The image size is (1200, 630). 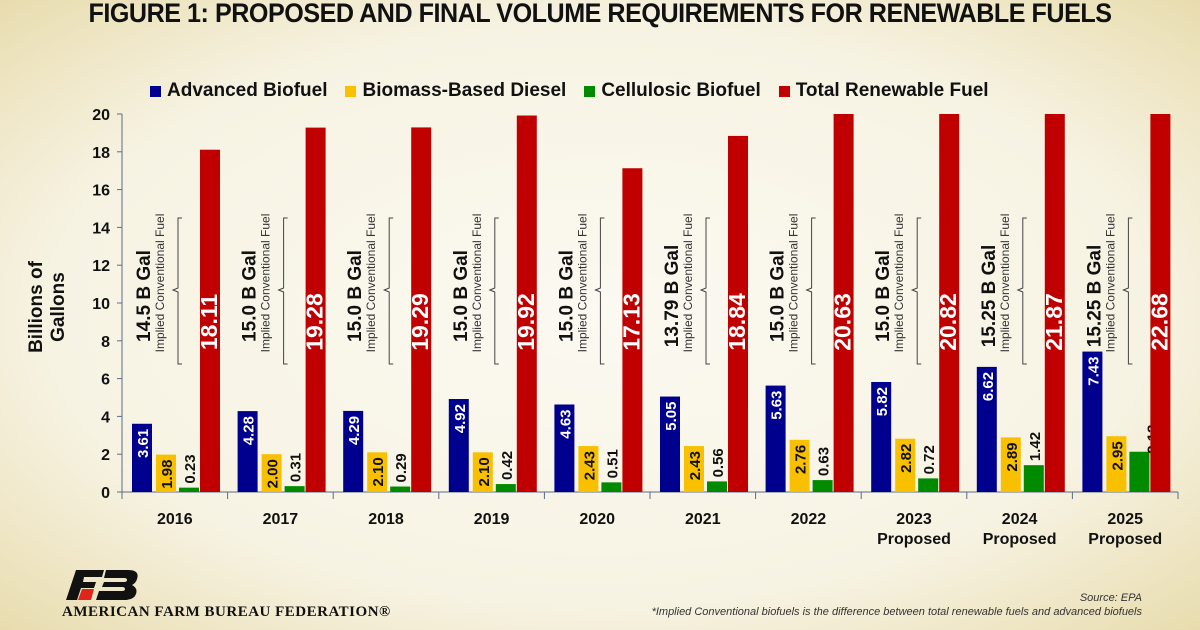 What do you see at coordinates (460, 418) in the screenshot?
I see `bar-value-label: 4.92` at bounding box center [460, 418].